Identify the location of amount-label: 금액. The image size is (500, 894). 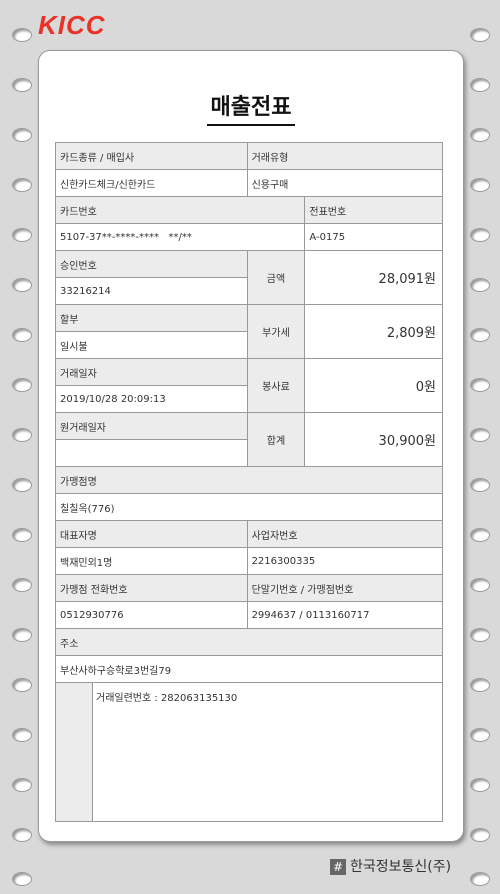
(276, 277).